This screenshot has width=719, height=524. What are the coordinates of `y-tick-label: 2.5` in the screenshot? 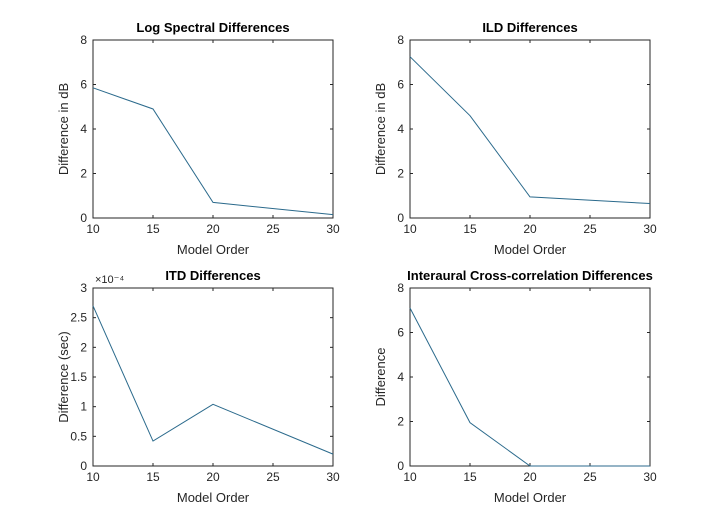 It's located at (78, 318).